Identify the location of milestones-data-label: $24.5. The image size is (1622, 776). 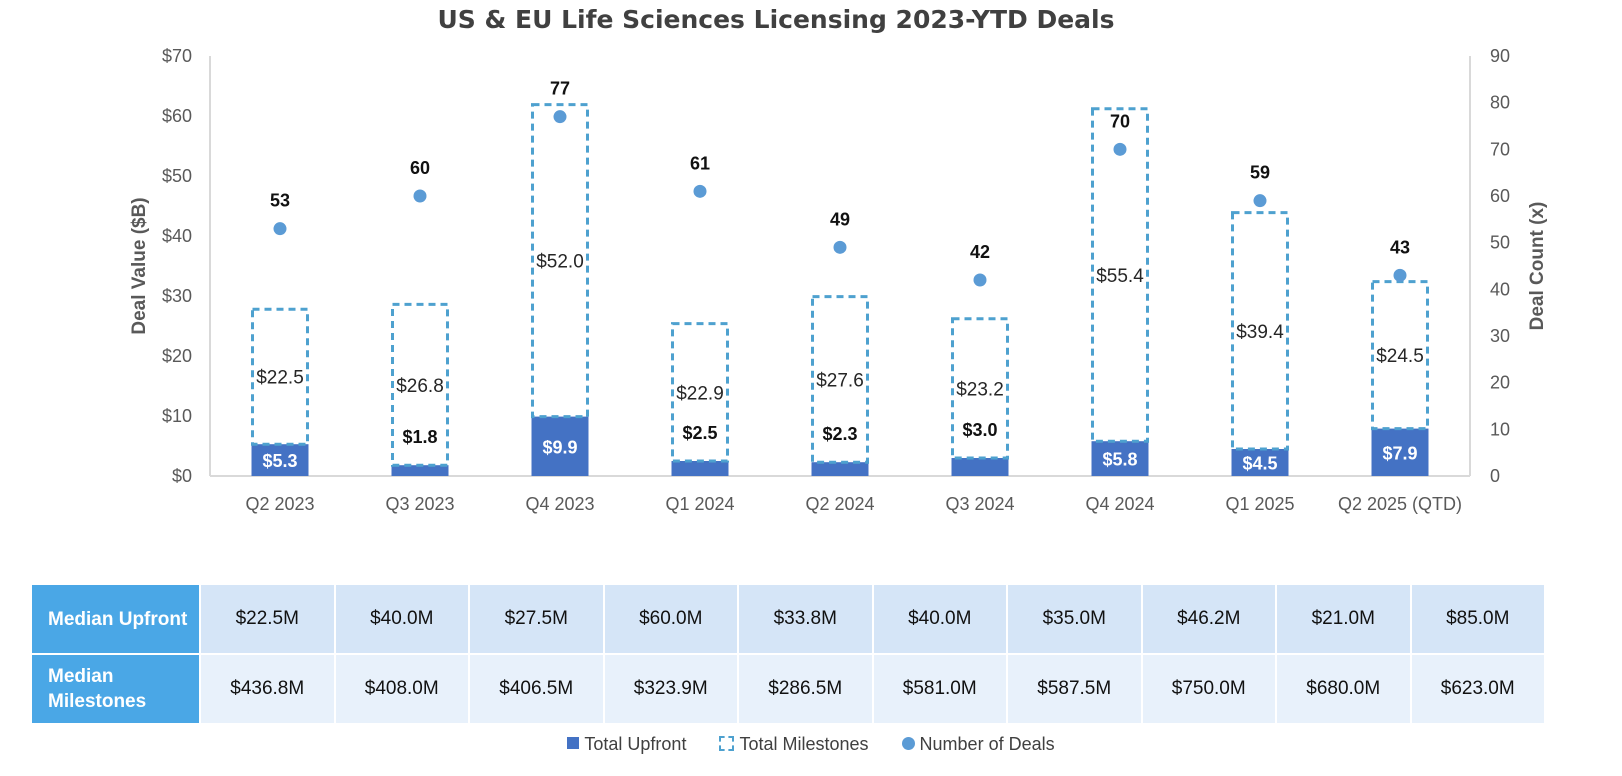
(1400, 356).